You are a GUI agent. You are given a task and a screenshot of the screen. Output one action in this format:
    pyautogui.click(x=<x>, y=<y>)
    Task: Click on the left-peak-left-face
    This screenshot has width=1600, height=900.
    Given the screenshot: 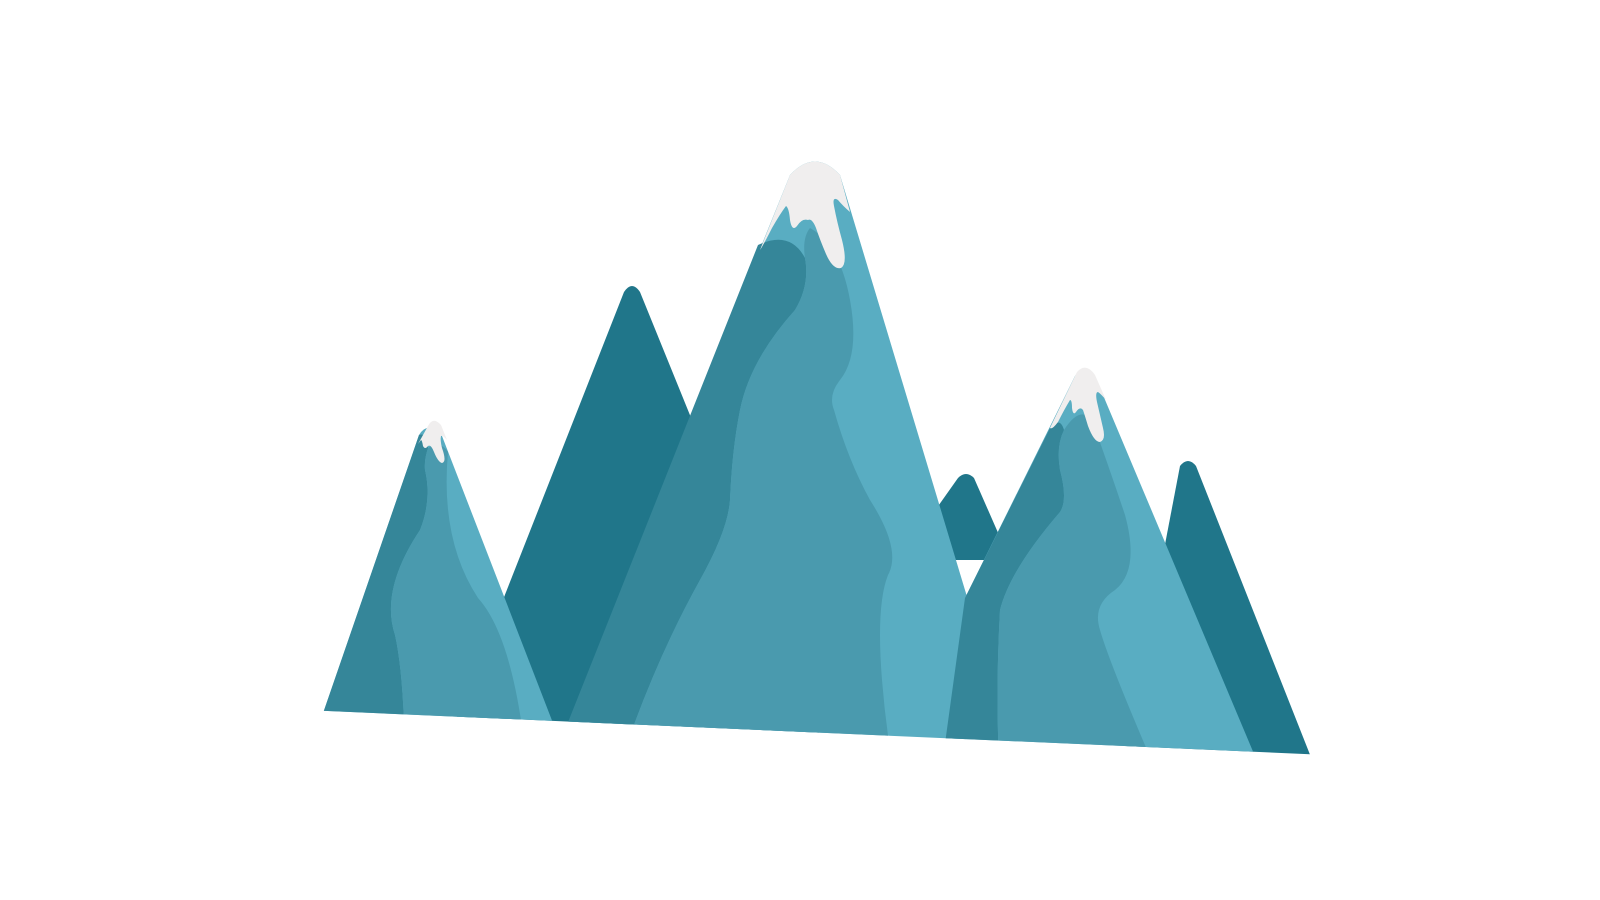 What is the action you would take?
    pyautogui.click(x=364, y=600)
    